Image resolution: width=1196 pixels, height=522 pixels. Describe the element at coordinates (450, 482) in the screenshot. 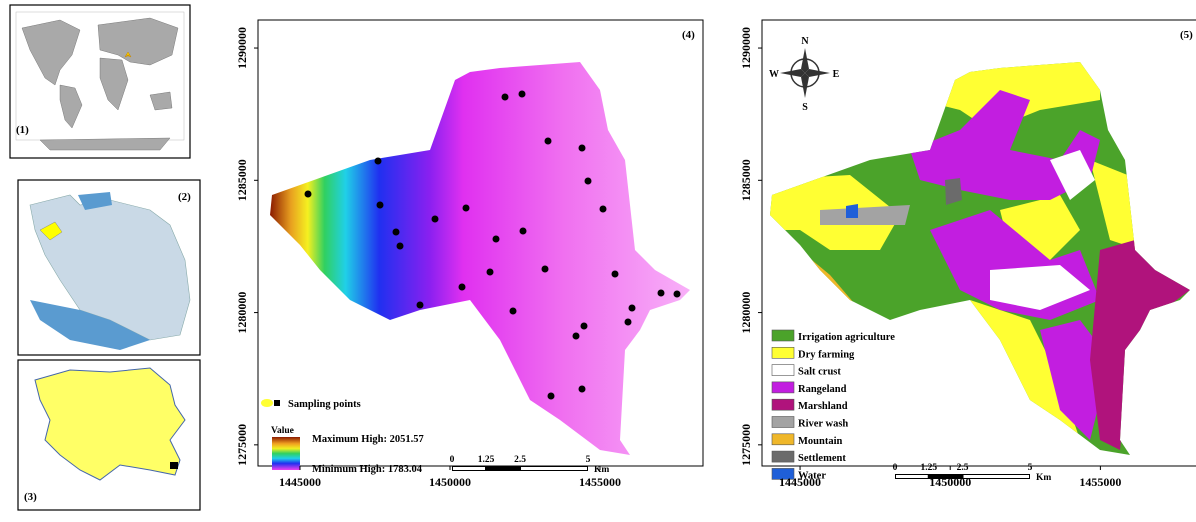

I see `x-tick-label: 1450000` at that location.